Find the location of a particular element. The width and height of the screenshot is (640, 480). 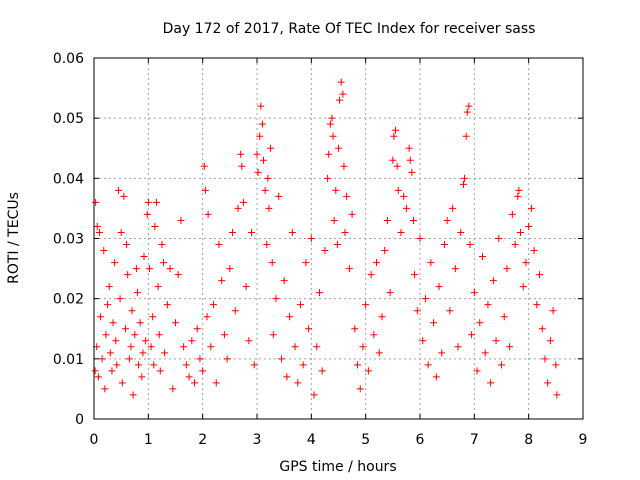

x-tick-label: 7 is located at coordinates (474, 440).